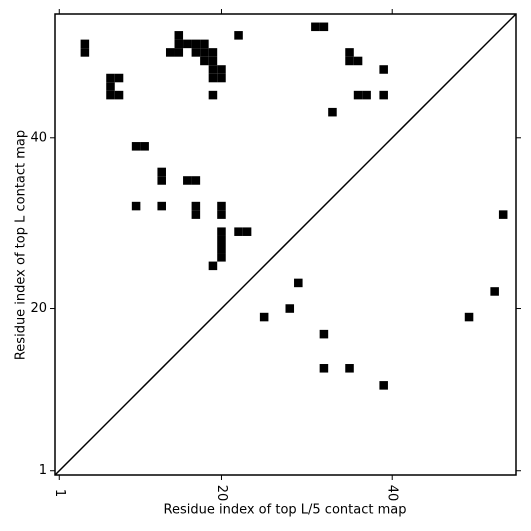  I want to click on x-tick-label: 20, so click(221, 493).